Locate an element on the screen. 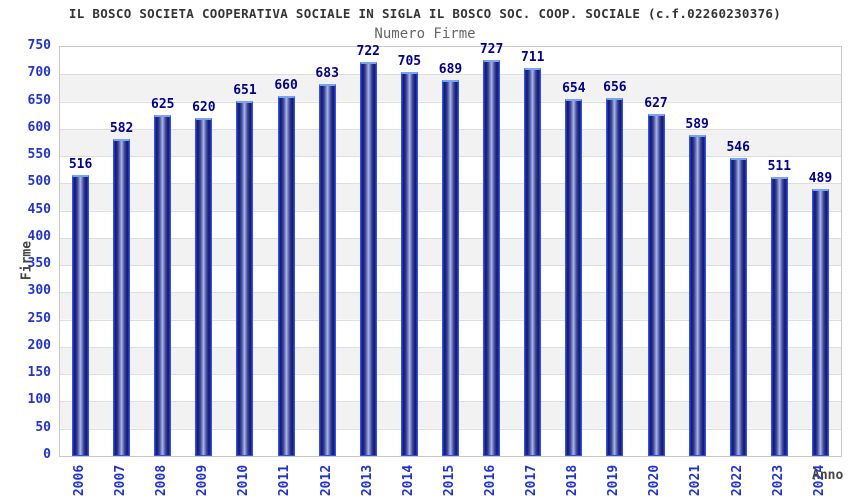 Image resolution: width=850 pixels, height=500 pixels. x-tick-text-2008: 2008 is located at coordinates (162, 480).